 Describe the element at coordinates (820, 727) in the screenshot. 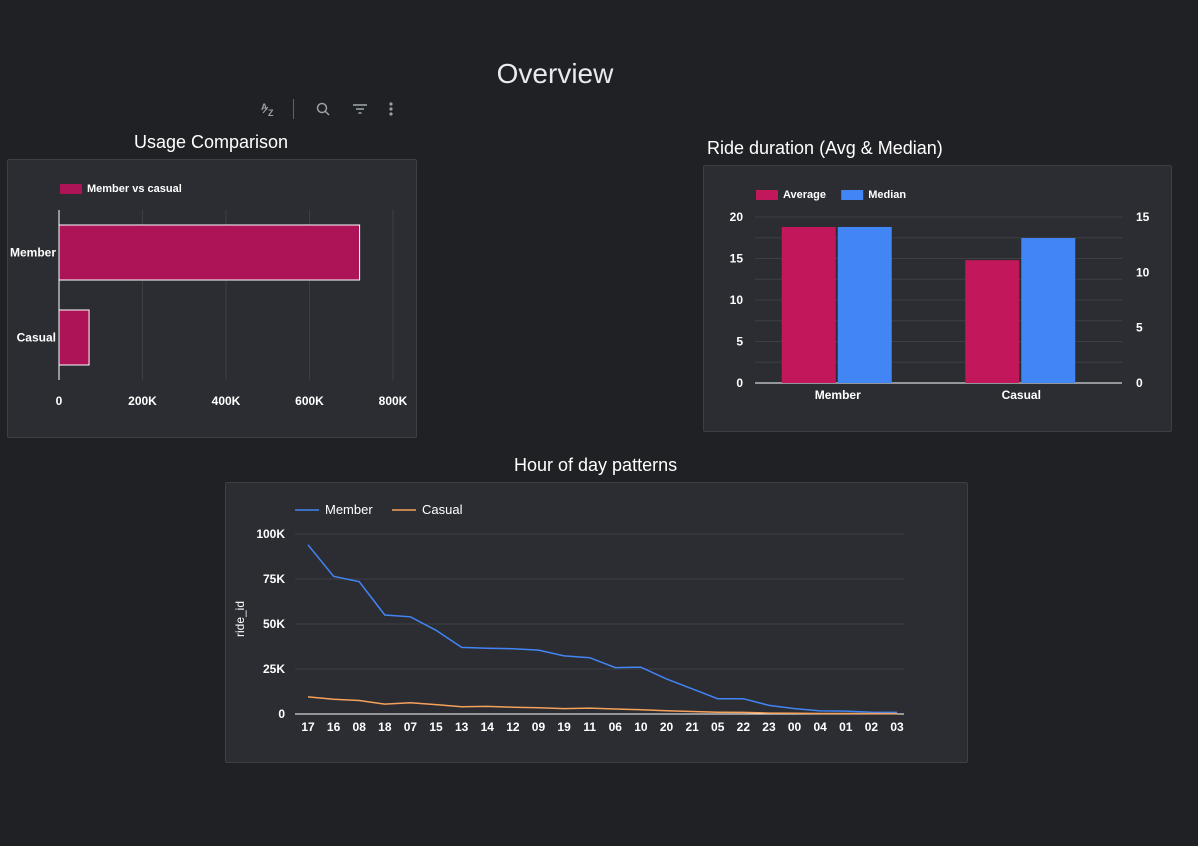

I see `x-tick-label: 04` at that location.